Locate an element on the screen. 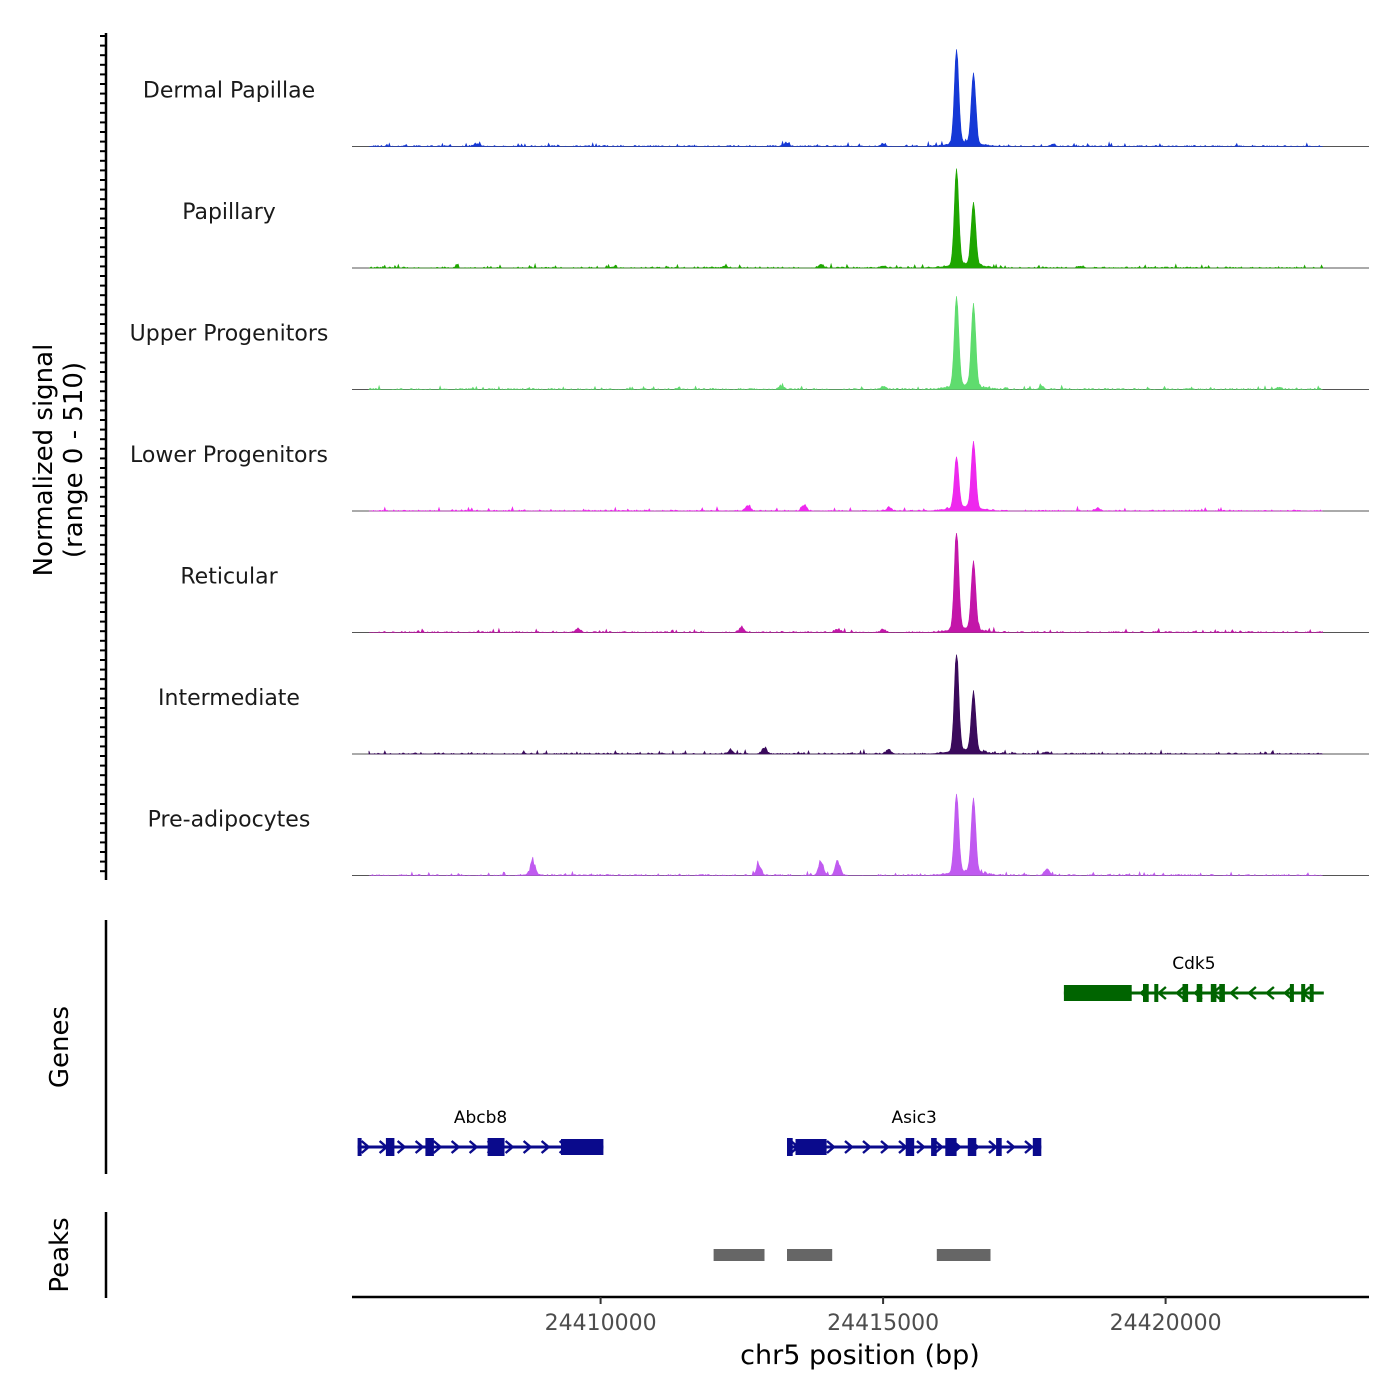 The height and width of the screenshot is (1400, 1400). gene-asic3: Asic3 is located at coordinates (914, 1132).